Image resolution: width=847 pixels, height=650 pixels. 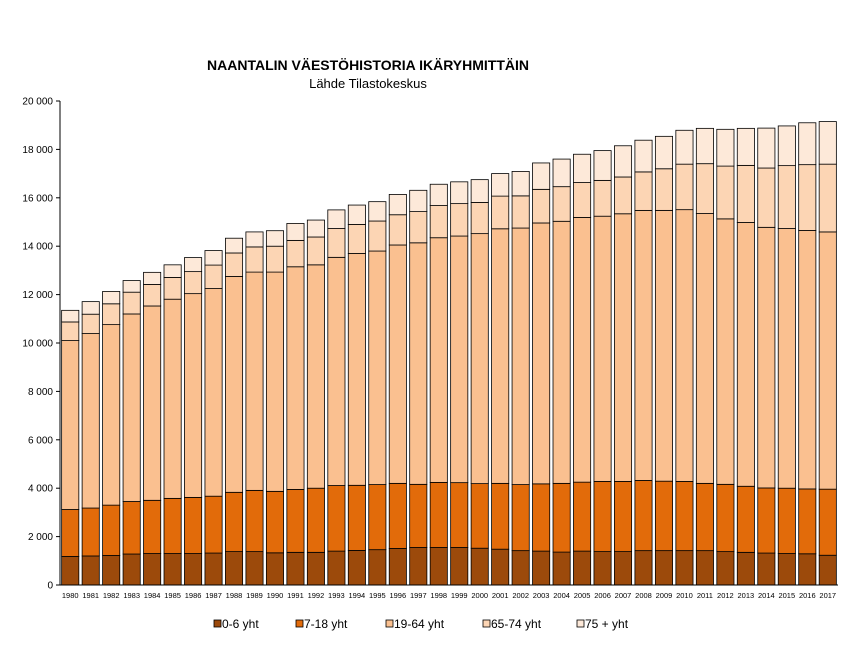 I want to click on y-tick-label: 2 000, so click(x=40, y=537).